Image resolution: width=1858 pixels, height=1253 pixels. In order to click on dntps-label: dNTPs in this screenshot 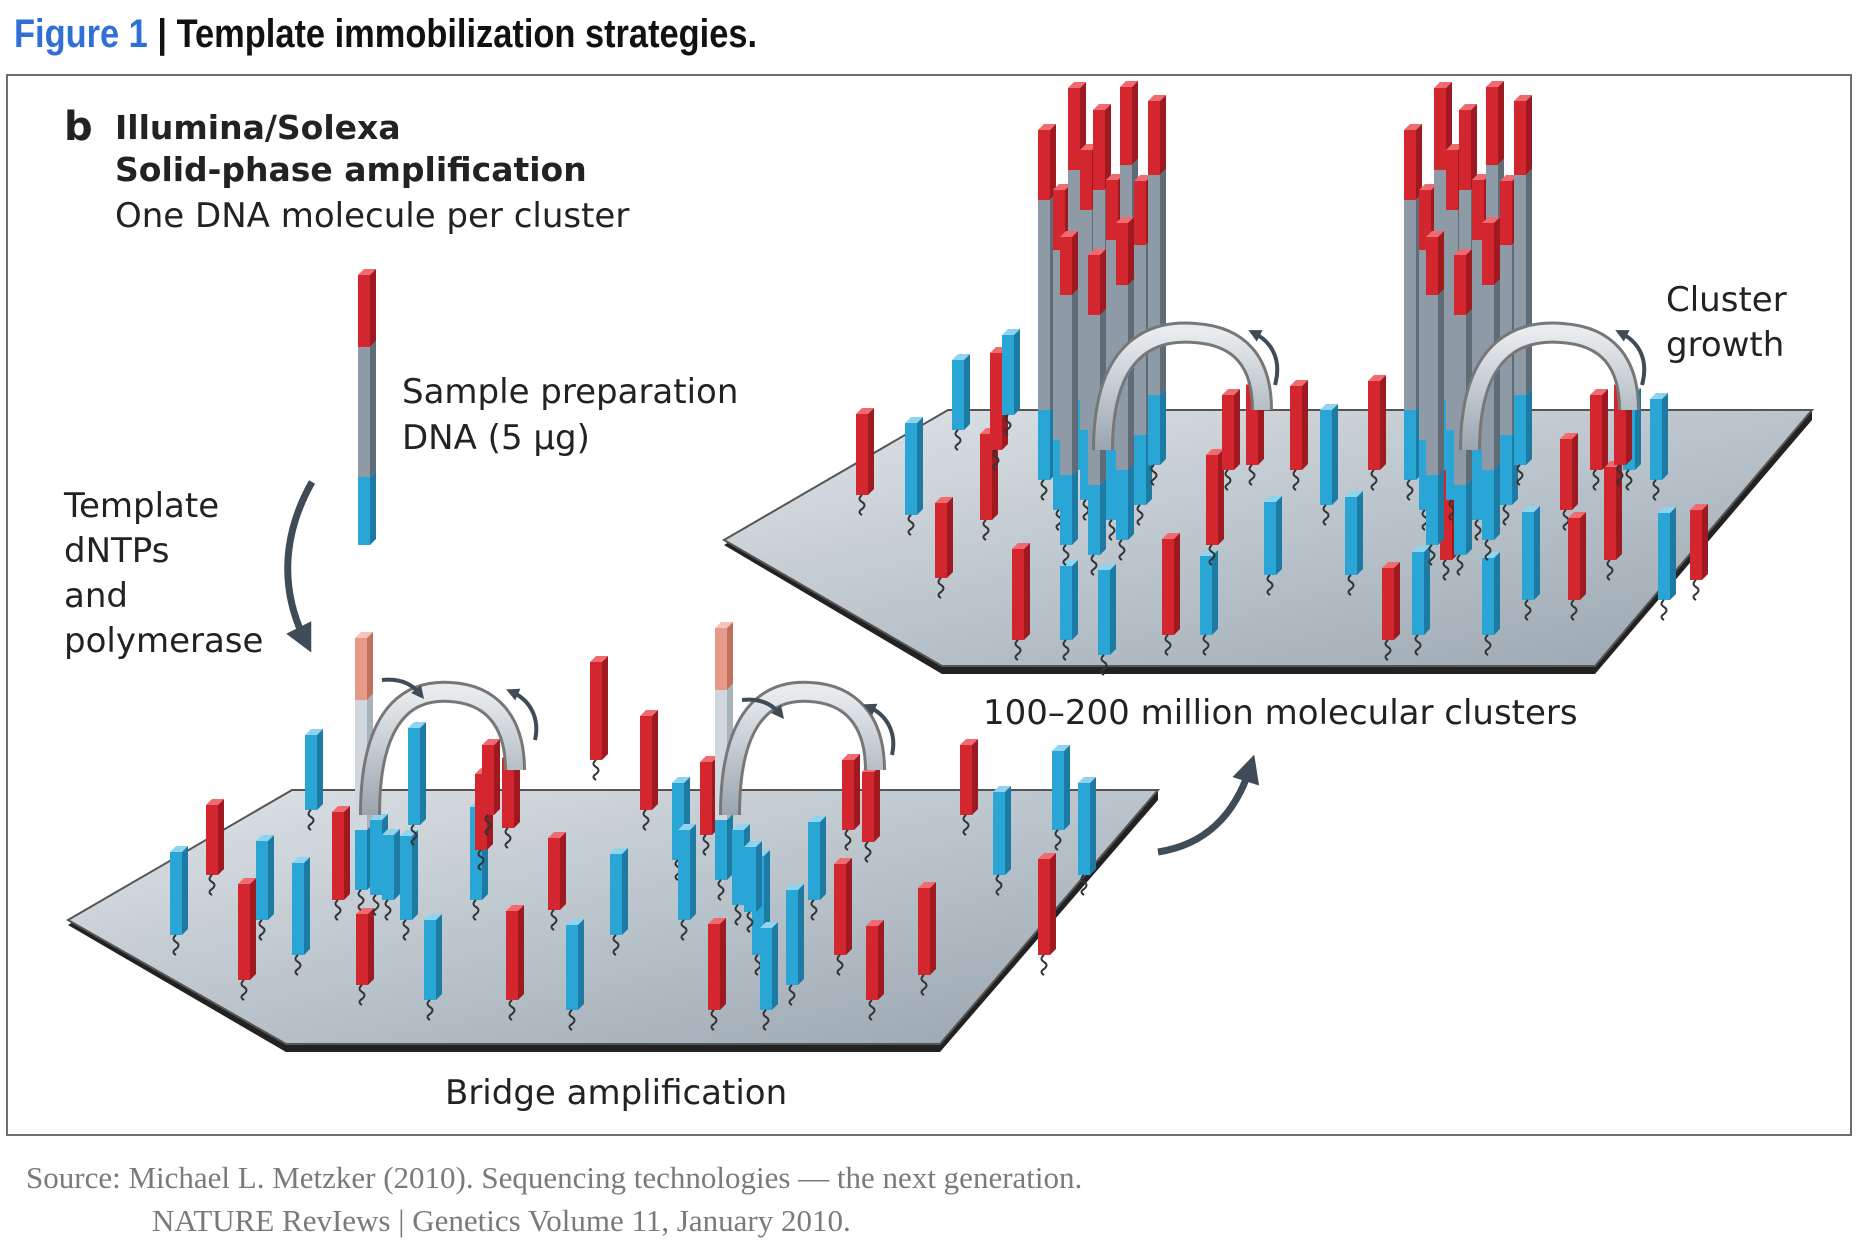, I will do `click(117, 551)`.